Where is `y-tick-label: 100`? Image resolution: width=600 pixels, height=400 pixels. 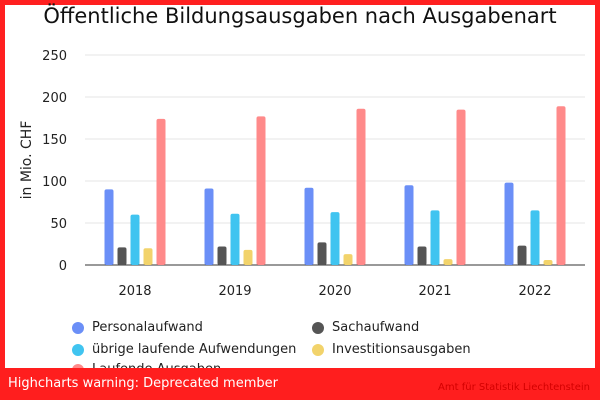
y-tick-label: 100 is located at coordinates (54, 182).